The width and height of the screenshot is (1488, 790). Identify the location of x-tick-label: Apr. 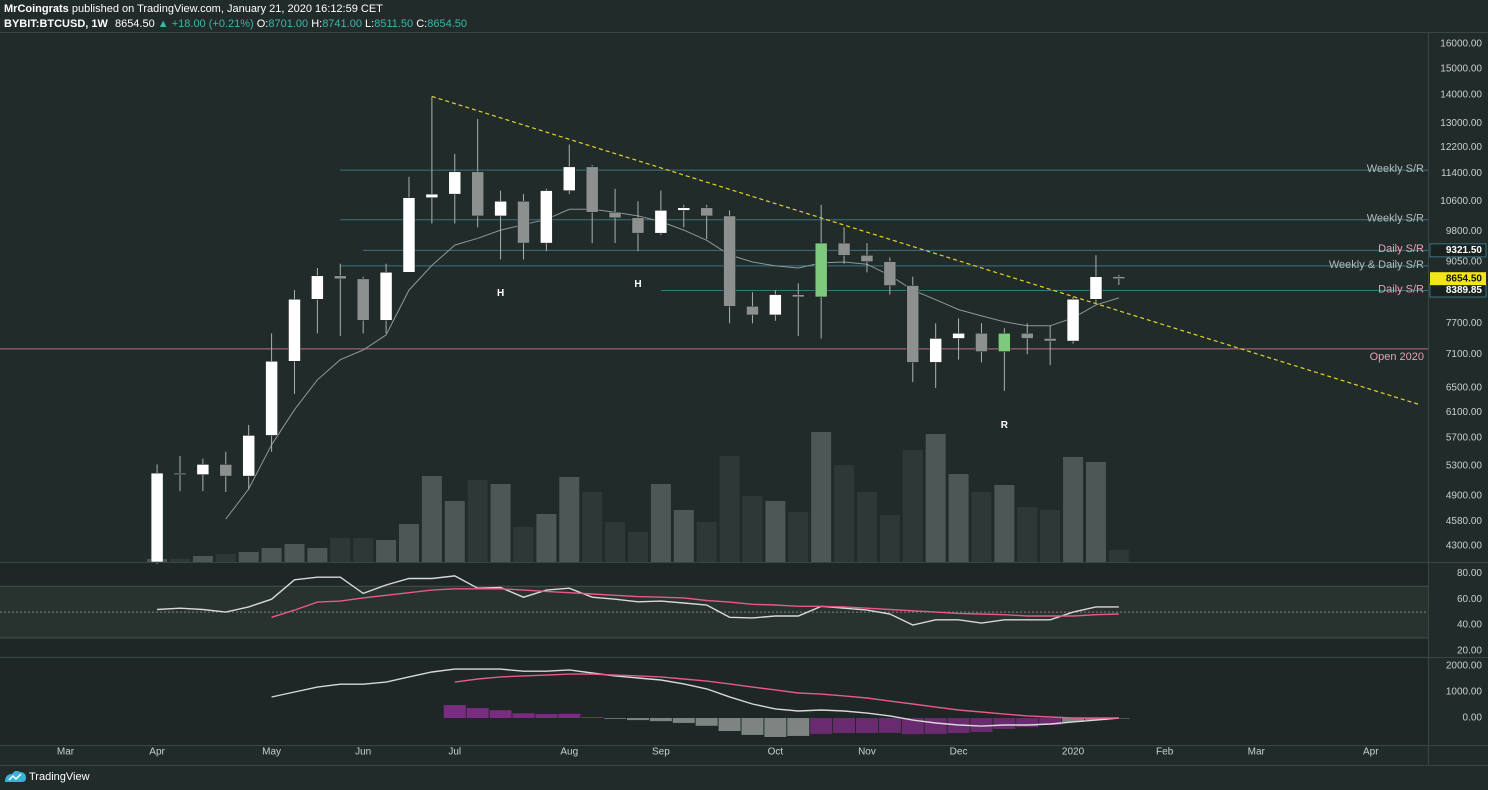
(157, 752).